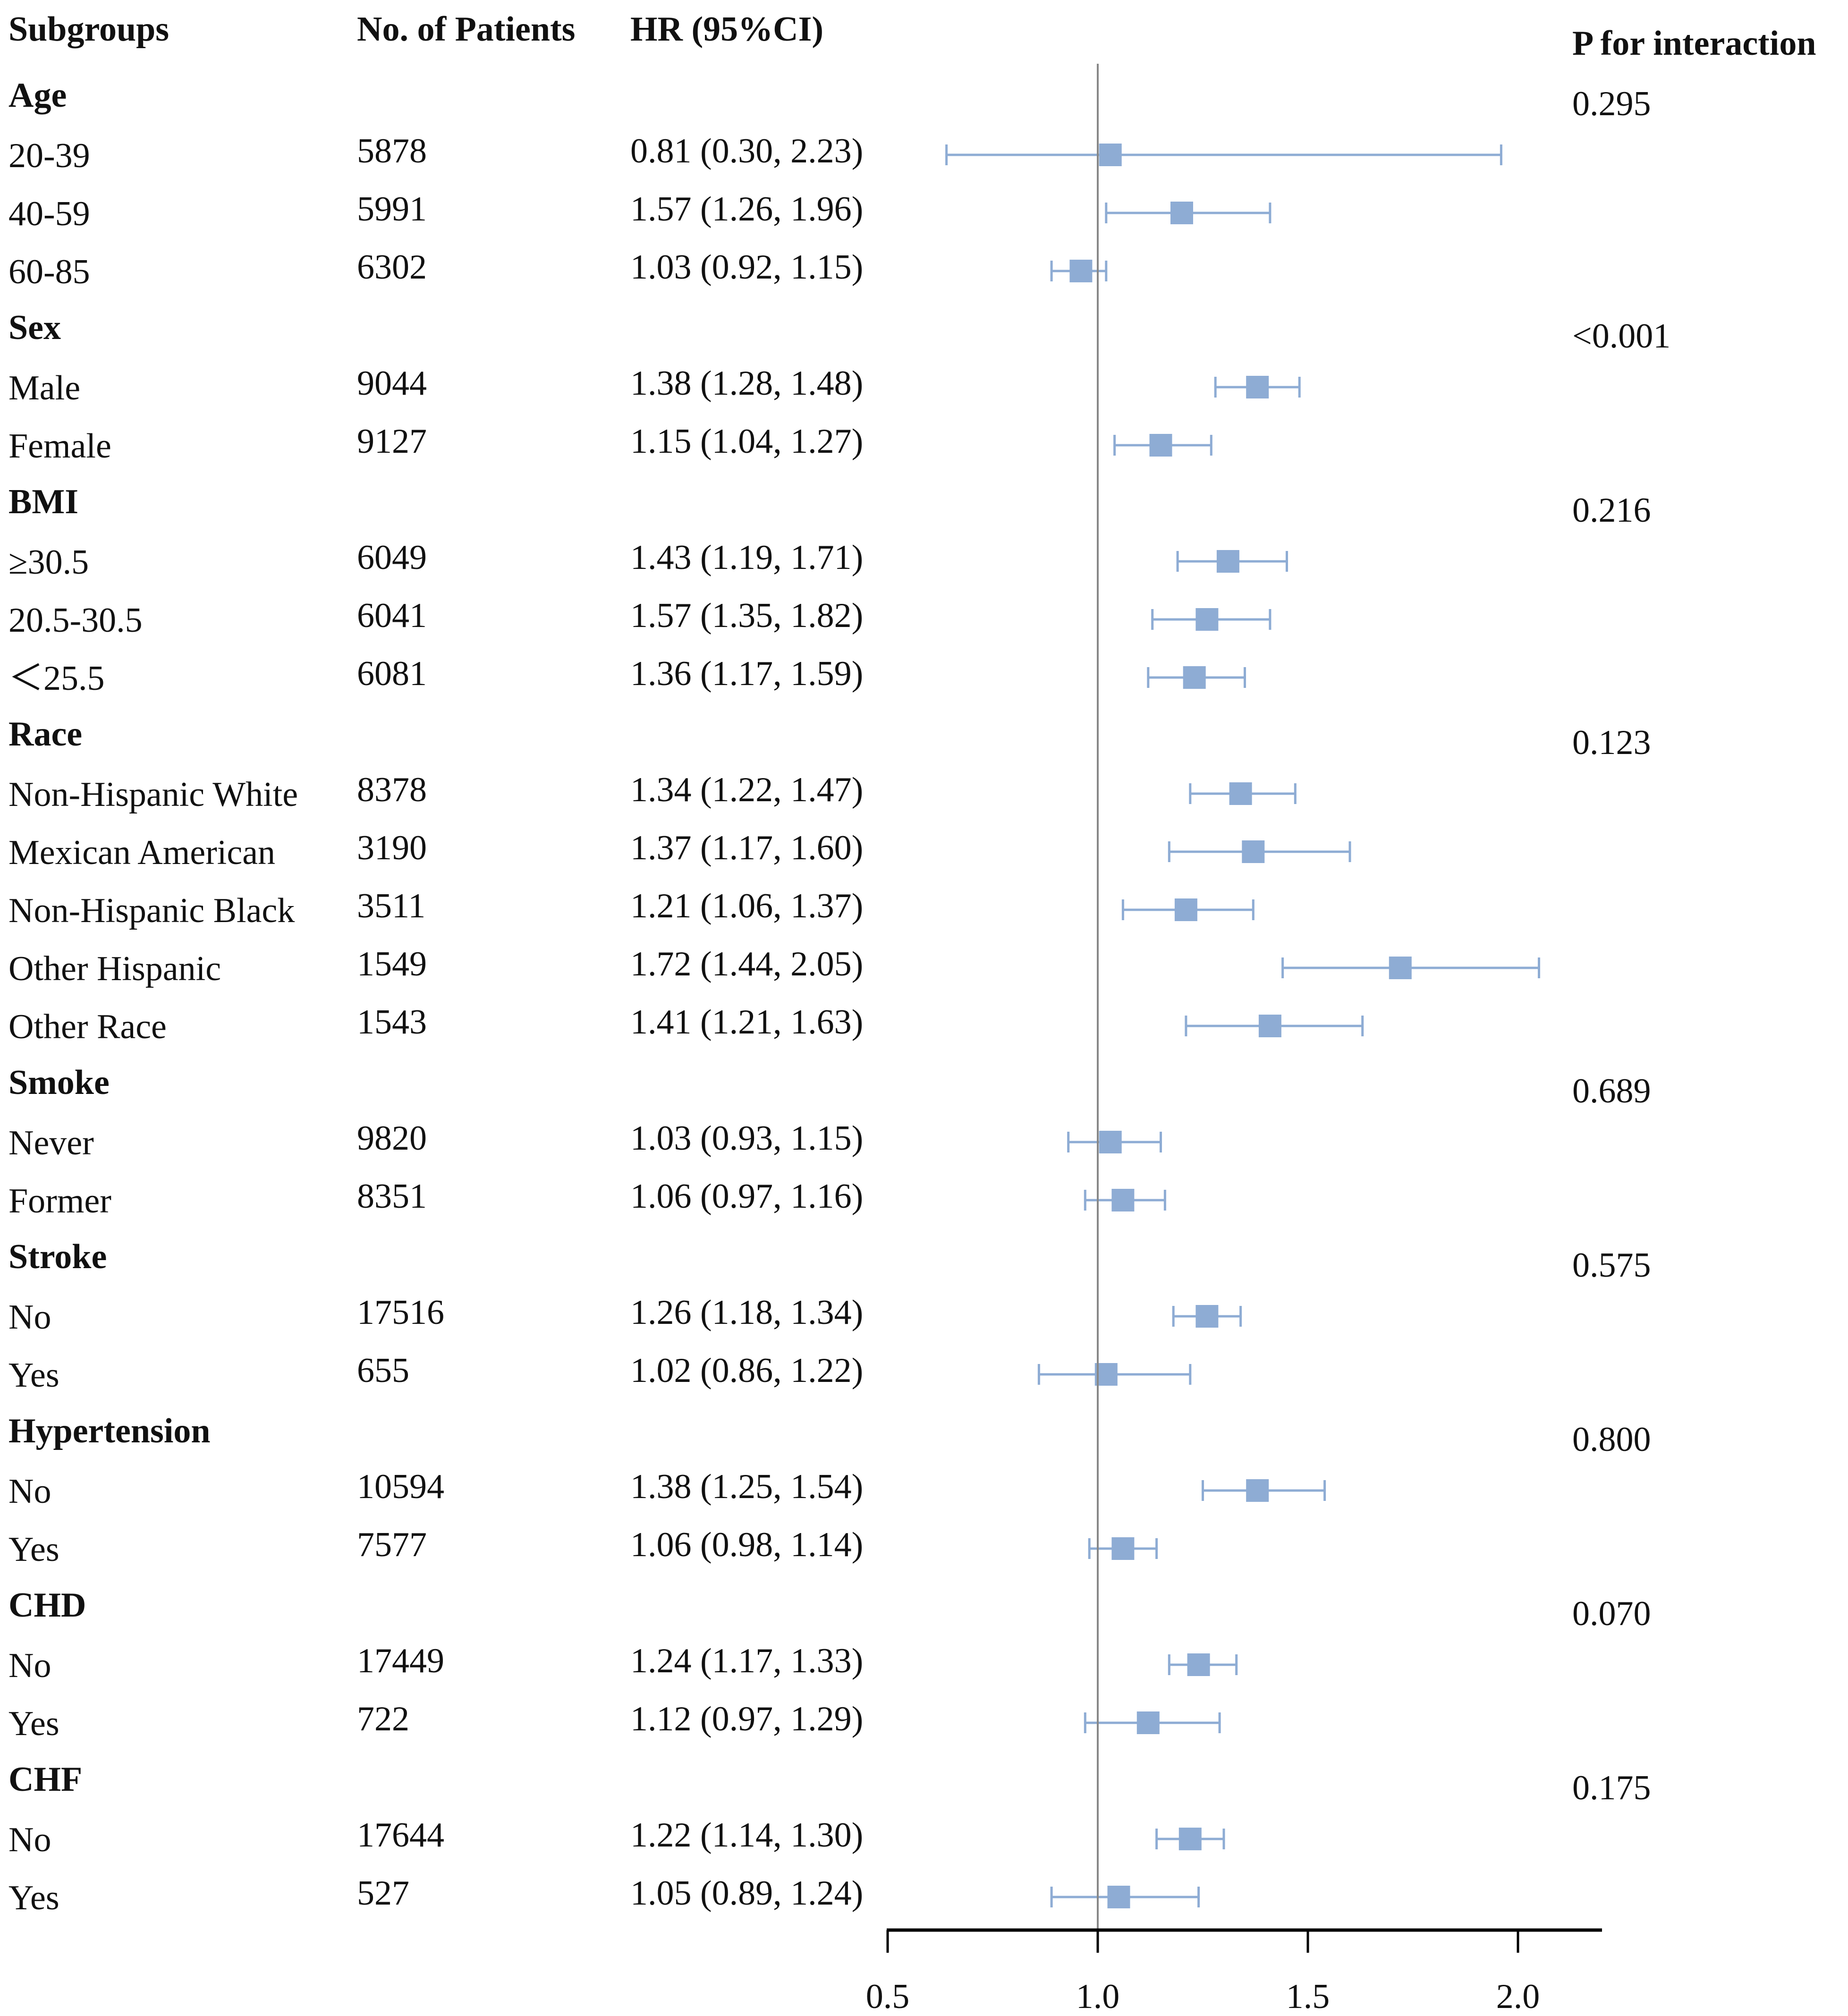  I want to click on hr-ci-text: 1.72 (1.44, 2.05), so click(747, 964).